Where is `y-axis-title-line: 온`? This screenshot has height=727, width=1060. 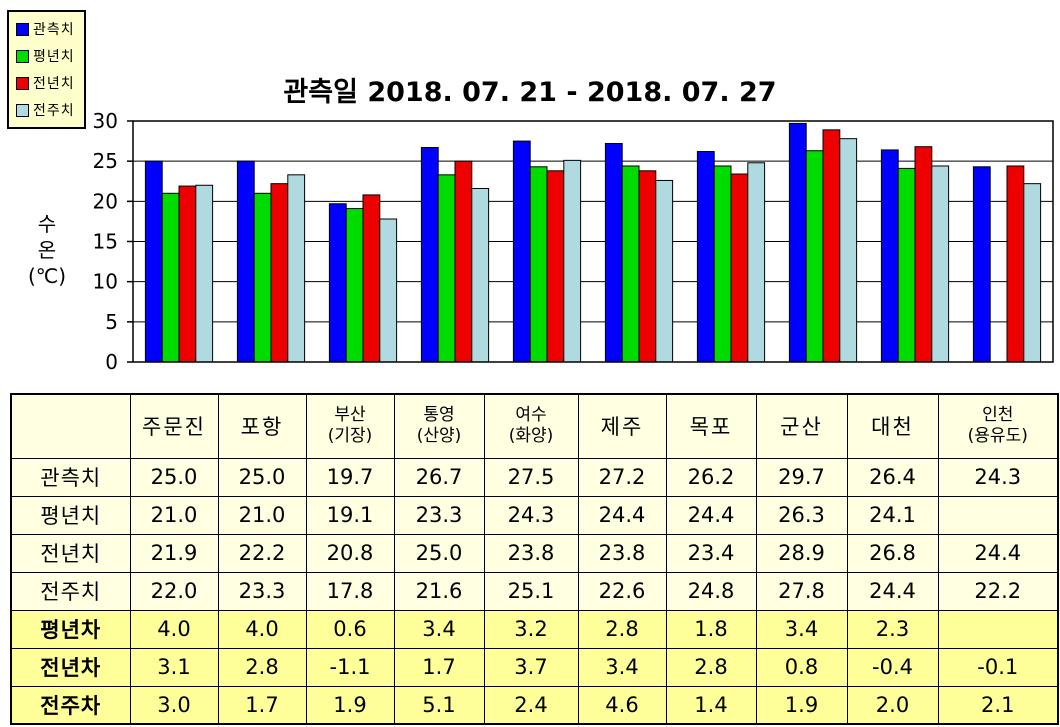
y-axis-title-line: 온 is located at coordinates (47, 250).